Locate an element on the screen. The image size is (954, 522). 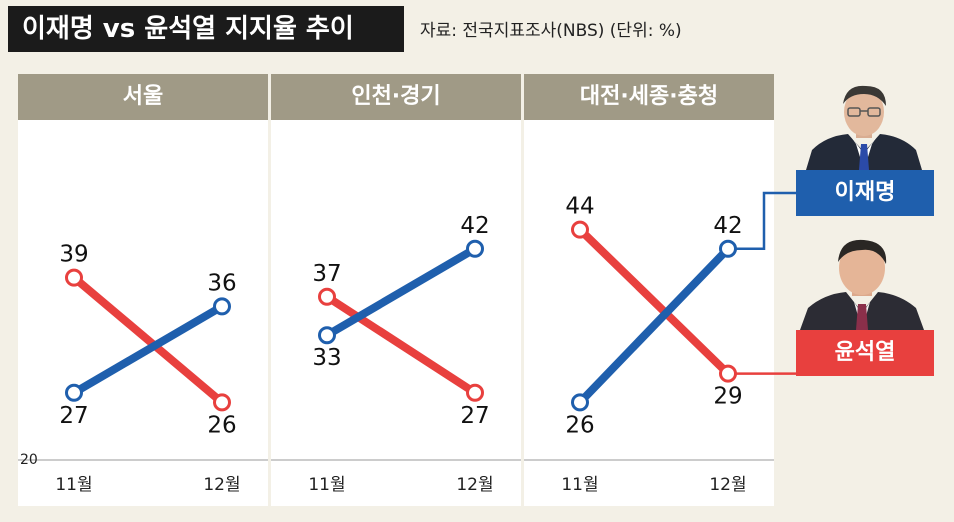
yoon-suk-yeol-photo is located at coordinates (862, 284).